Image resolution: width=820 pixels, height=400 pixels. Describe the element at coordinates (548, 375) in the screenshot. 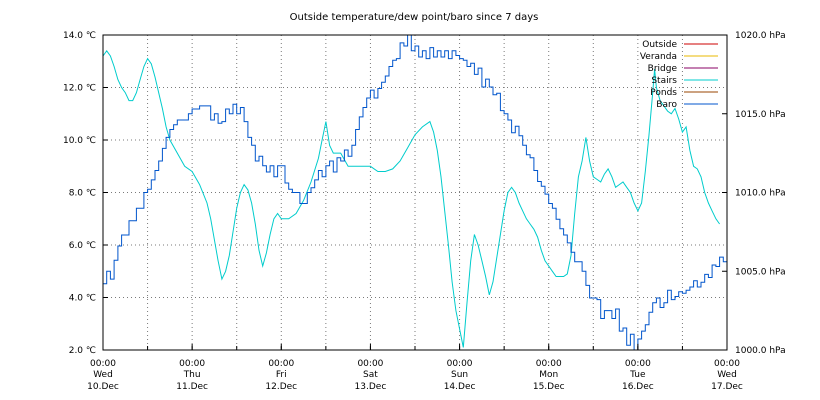

I see `x-tick-day: Mon` at that location.